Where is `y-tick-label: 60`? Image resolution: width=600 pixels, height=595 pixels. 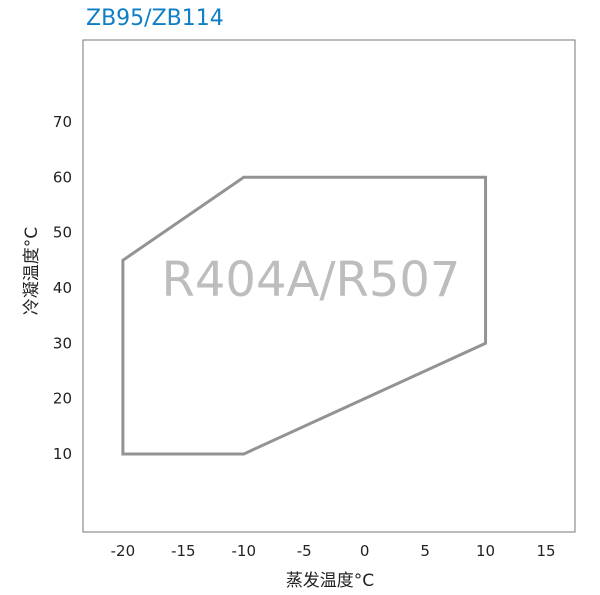 y-tick-label: 60 is located at coordinates (62, 177).